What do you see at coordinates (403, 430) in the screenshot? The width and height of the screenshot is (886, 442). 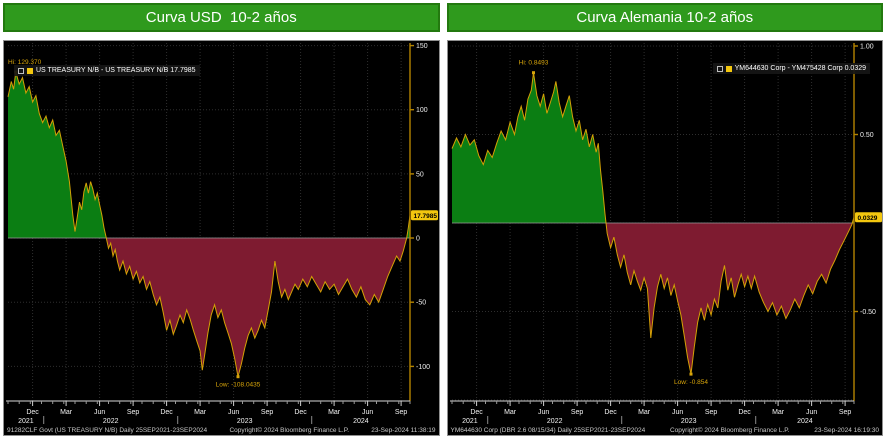 I see `footer-timestamp: 23-Sep-2024 11:38:19` at bounding box center [403, 430].